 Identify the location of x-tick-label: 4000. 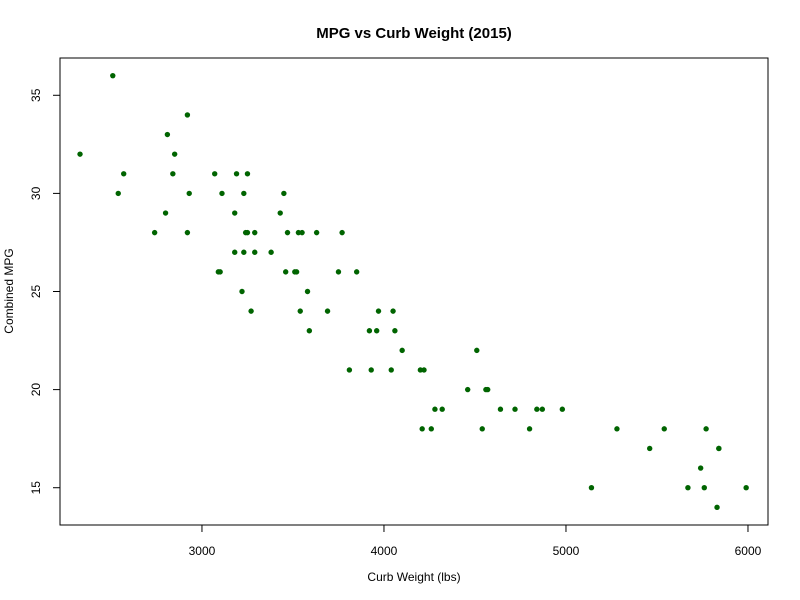
(384, 551).